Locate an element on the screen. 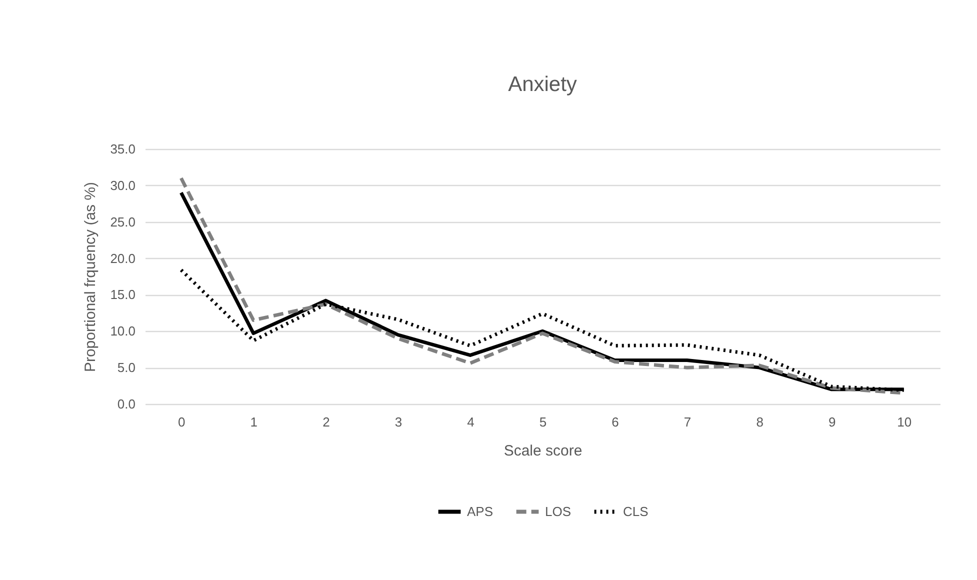  x-tick-label: 5 is located at coordinates (543, 422).